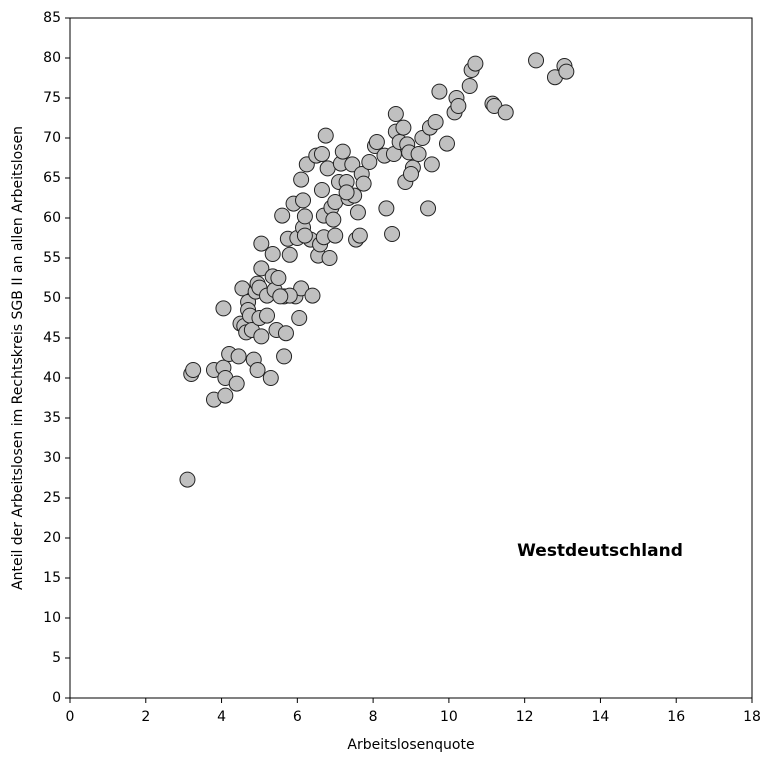  Describe the element at coordinates (410, 745) in the screenshot. I see `x-axis-label: Arbeitslosenquote` at that location.